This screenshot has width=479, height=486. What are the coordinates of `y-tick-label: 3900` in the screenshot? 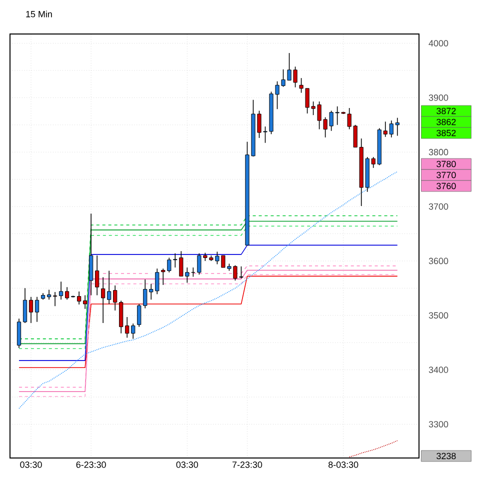 It's located at (438, 97).